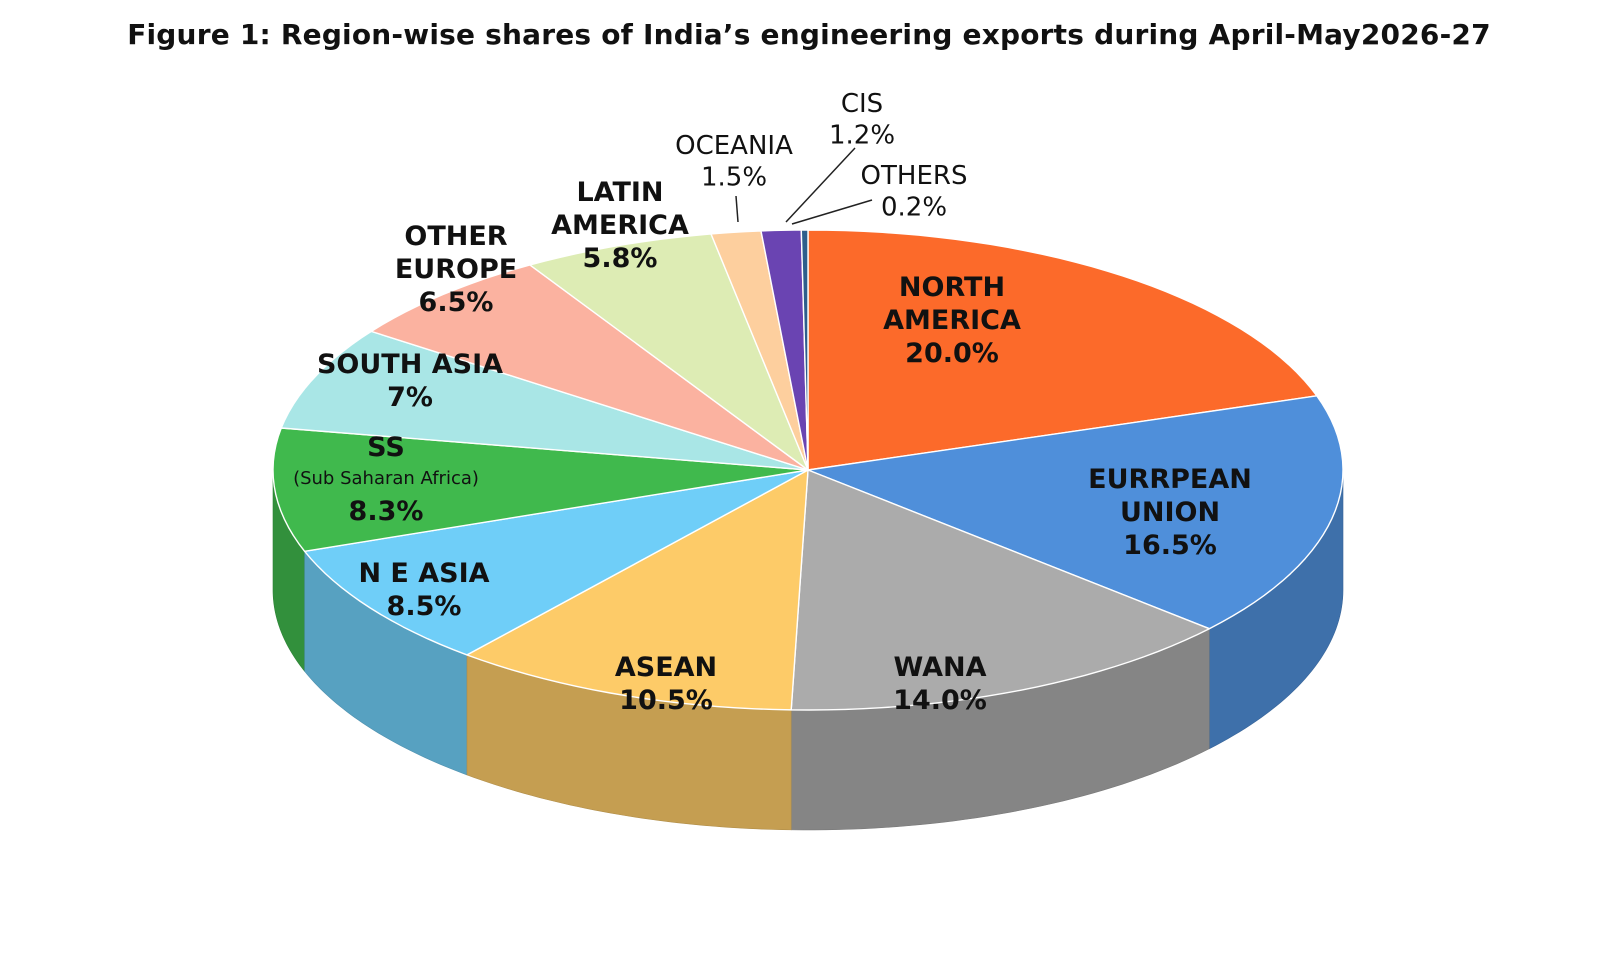 Image resolution: width=1618 pixels, height=972 pixels. What do you see at coordinates (940, 667) in the screenshot?
I see `label-wana-line-1: WANA` at bounding box center [940, 667].